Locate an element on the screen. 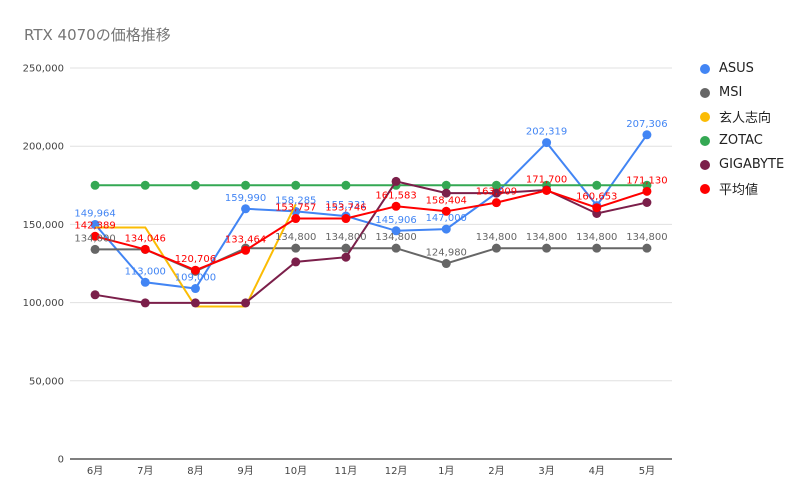 The width and height of the screenshot is (812, 502). data-label: 159,990 is located at coordinates (245, 198).